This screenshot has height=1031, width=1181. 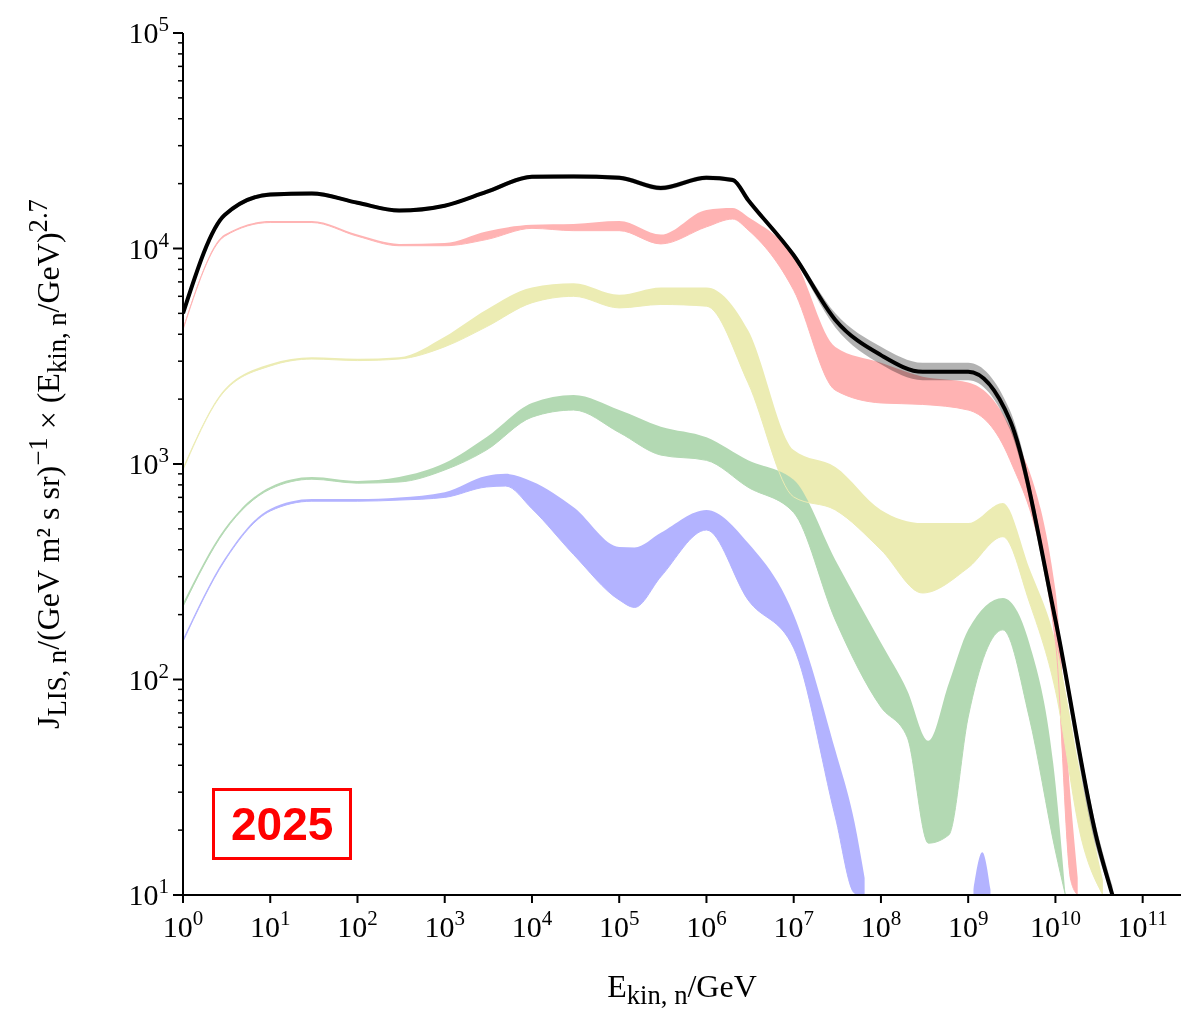 I want to click on y-tick-label: 10$^{4}$, so click(x=149, y=246).